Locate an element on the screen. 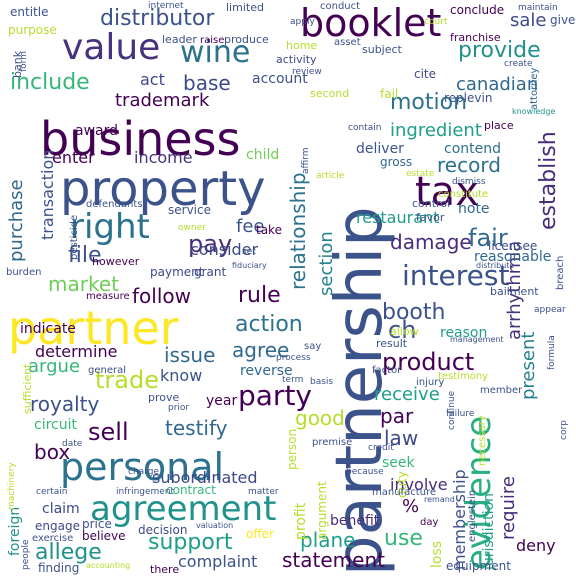 This screenshot has height=576, width=576. word: review is located at coordinates (307, 72).